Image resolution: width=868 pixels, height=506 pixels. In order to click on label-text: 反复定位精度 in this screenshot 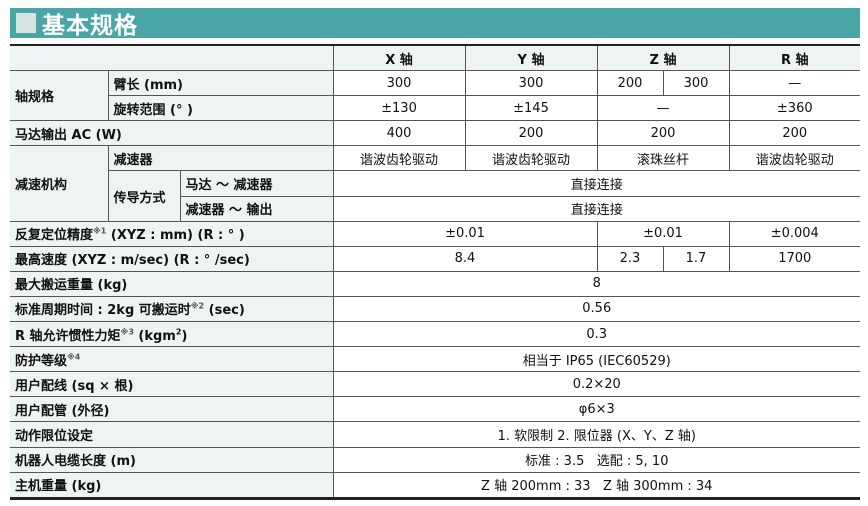, I will do `click(54, 236)`.